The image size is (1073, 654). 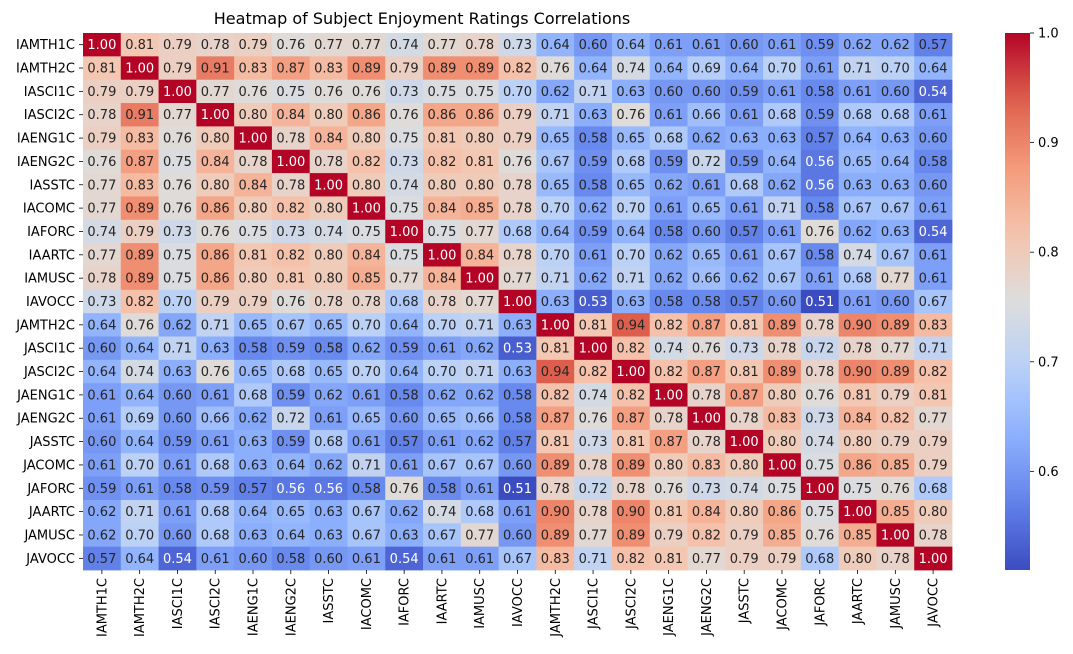 I want to click on cell-value-label: 0.79, so click(x=253, y=302).